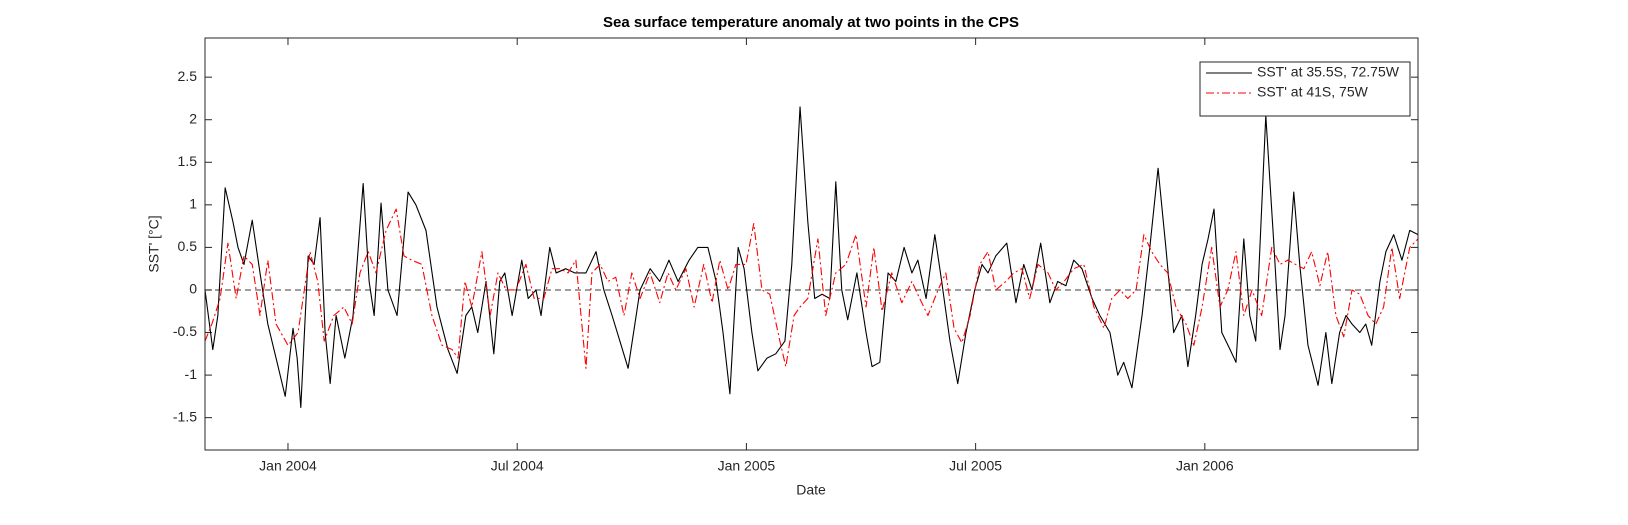 The width and height of the screenshot is (1628, 525). What do you see at coordinates (975, 466) in the screenshot?
I see `x-tick-label: Jul 2005` at bounding box center [975, 466].